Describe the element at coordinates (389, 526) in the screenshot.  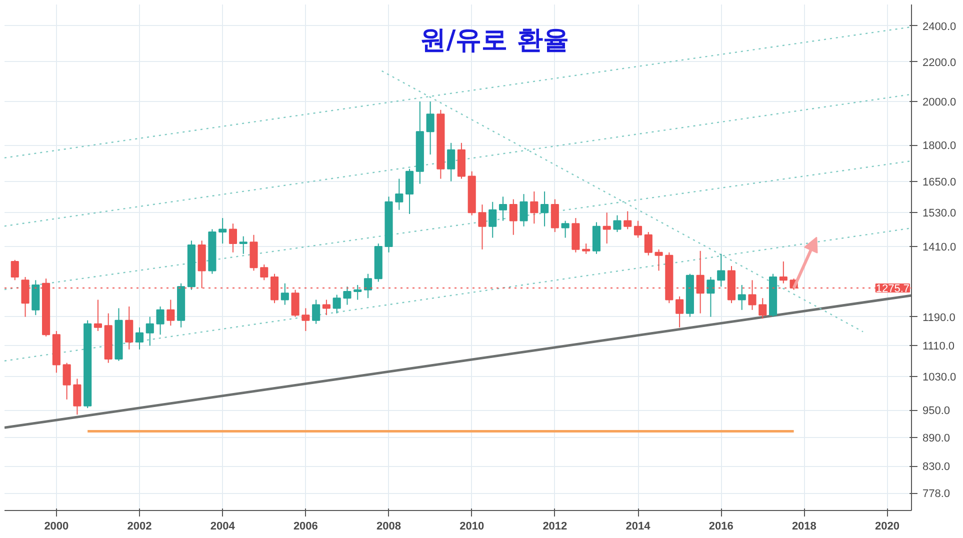
I see `x-tick-label: 2008` at that location.